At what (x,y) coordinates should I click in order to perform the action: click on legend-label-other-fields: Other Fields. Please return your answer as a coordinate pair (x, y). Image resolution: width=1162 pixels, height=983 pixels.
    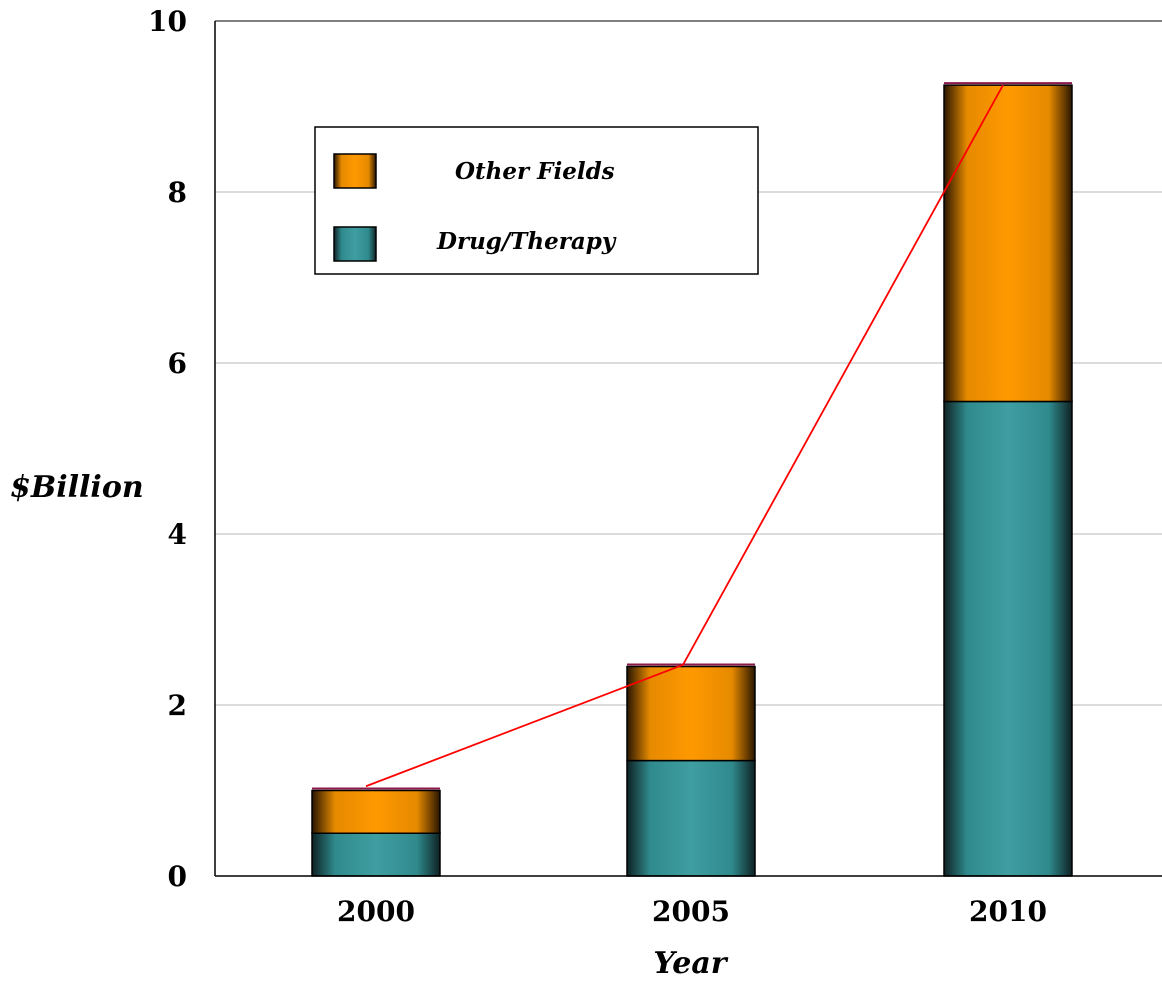
    Looking at the image, I should click on (535, 171).